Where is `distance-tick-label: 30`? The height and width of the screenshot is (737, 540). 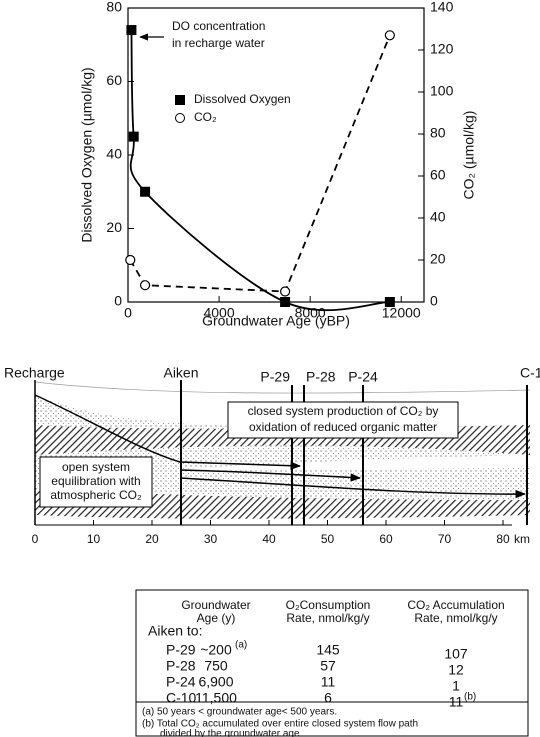
distance-tick-label: 30 is located at coordinates (211, 539).